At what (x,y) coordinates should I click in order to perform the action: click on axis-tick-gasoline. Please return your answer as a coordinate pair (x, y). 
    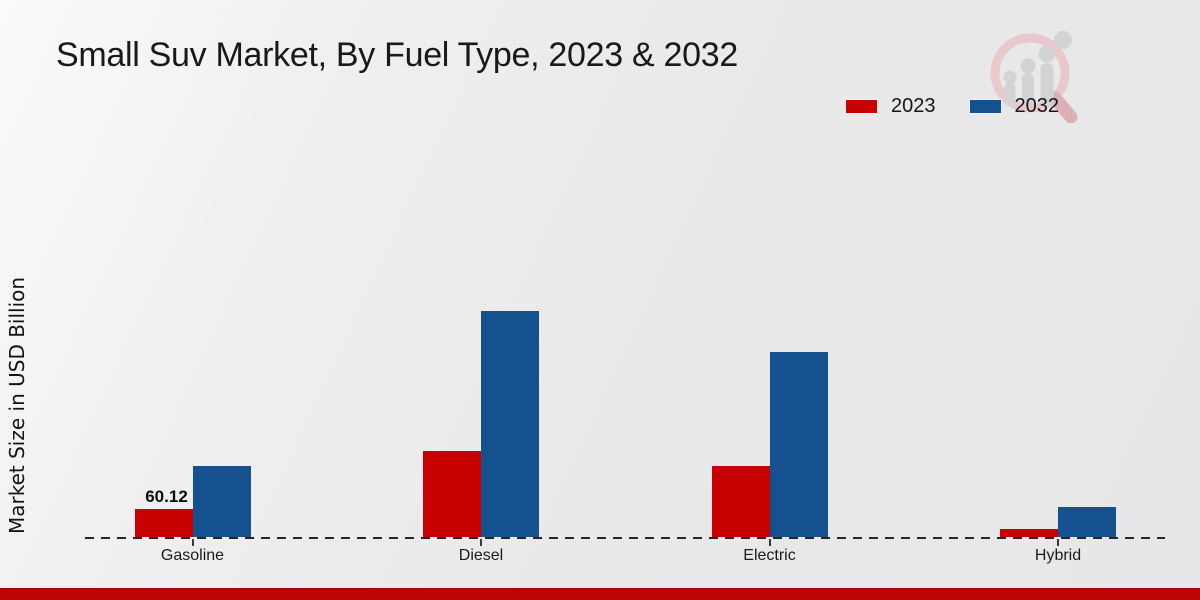
    Looking at the image, I should click on (192, 542).